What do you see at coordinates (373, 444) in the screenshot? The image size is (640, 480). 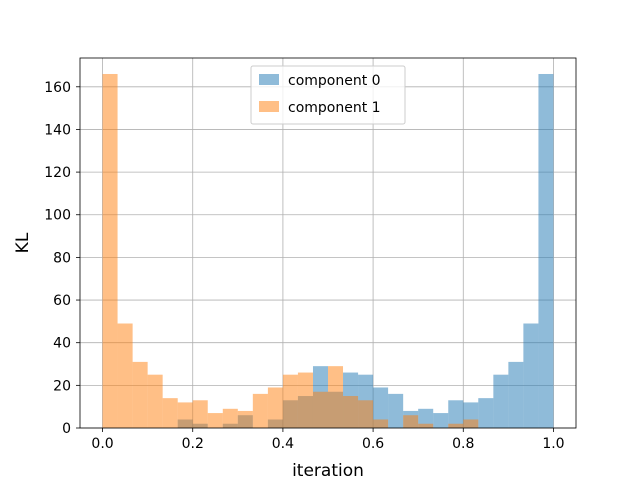 I see `x-tick-label: 0.6` at bounding box center [373, 444].